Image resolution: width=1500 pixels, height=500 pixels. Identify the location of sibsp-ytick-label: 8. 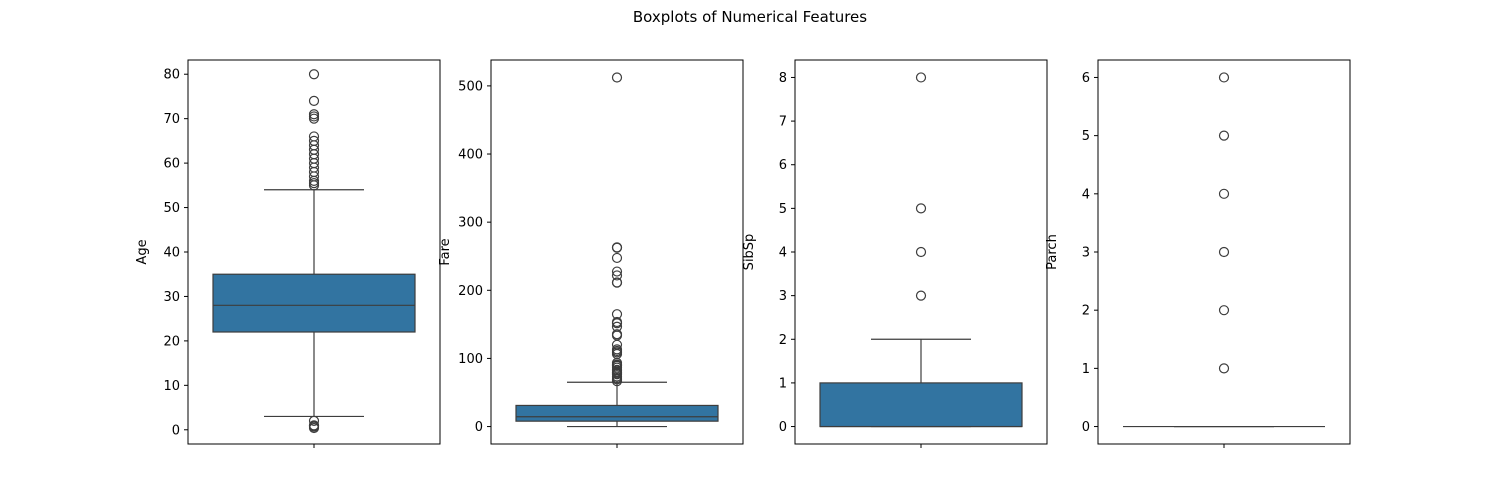
(783, 78).